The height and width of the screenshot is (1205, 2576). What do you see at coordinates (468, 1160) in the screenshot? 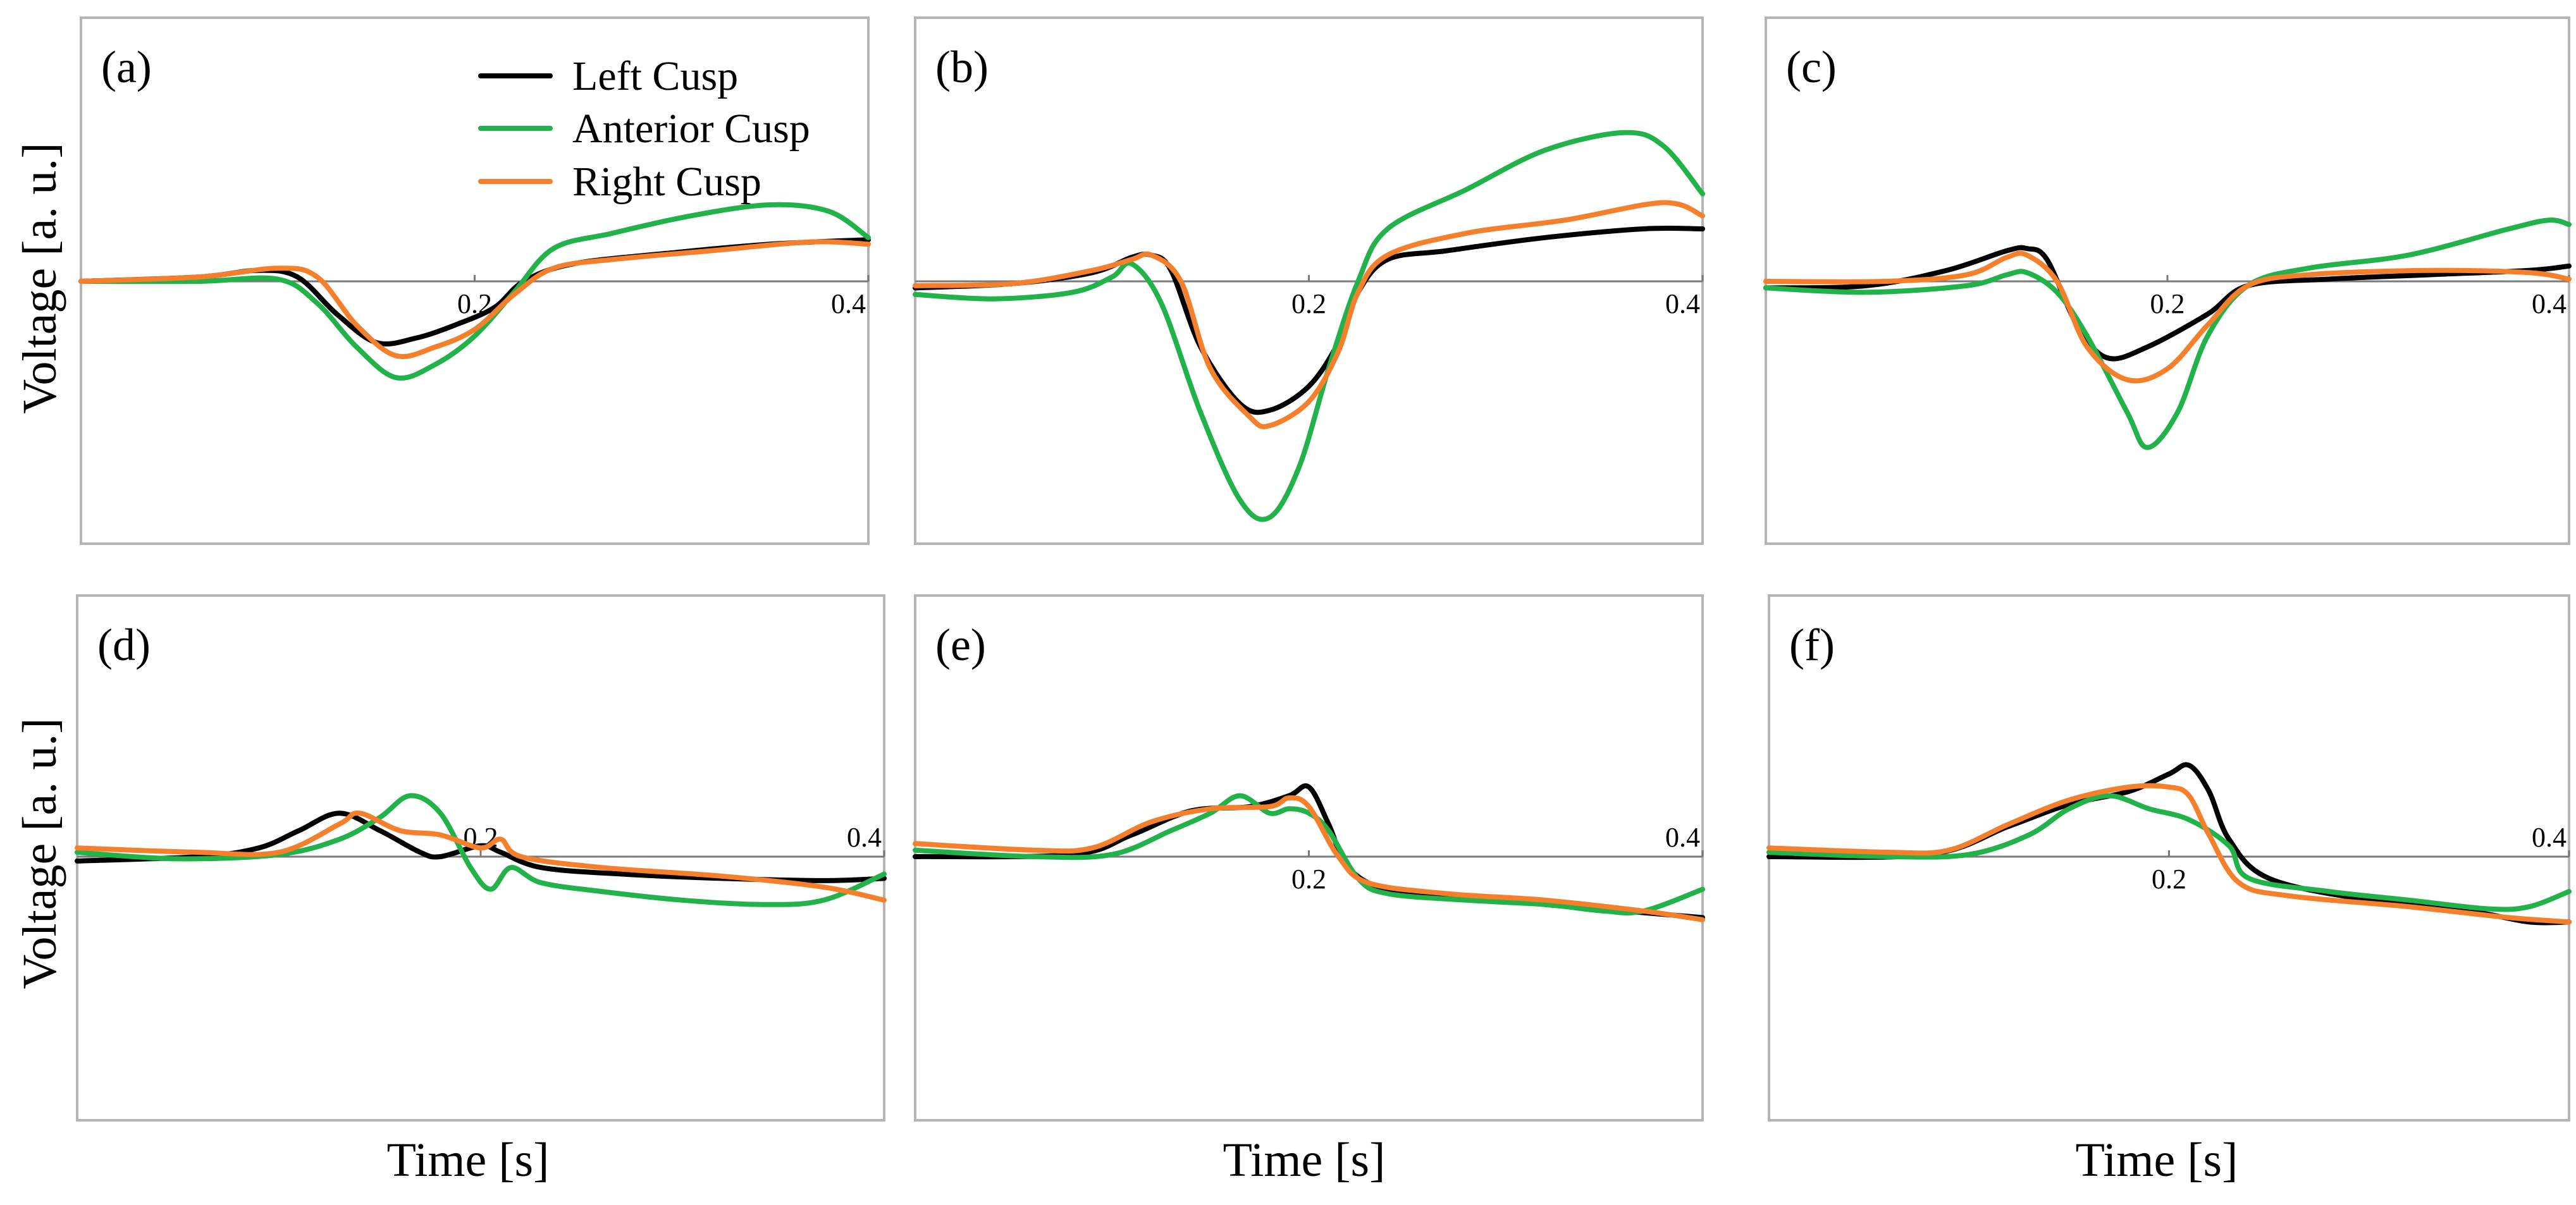
I see `x-axis-label-1: Time [s]` at bounding box center [468, 1160].